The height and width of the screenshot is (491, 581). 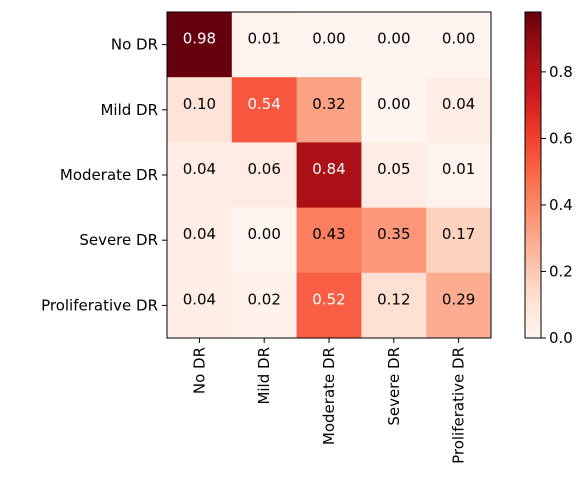 What do you see at coordinates (393, 169) in the screenshot?
I see `cell-value-label: 0.05` at bounding box center [393, 169].